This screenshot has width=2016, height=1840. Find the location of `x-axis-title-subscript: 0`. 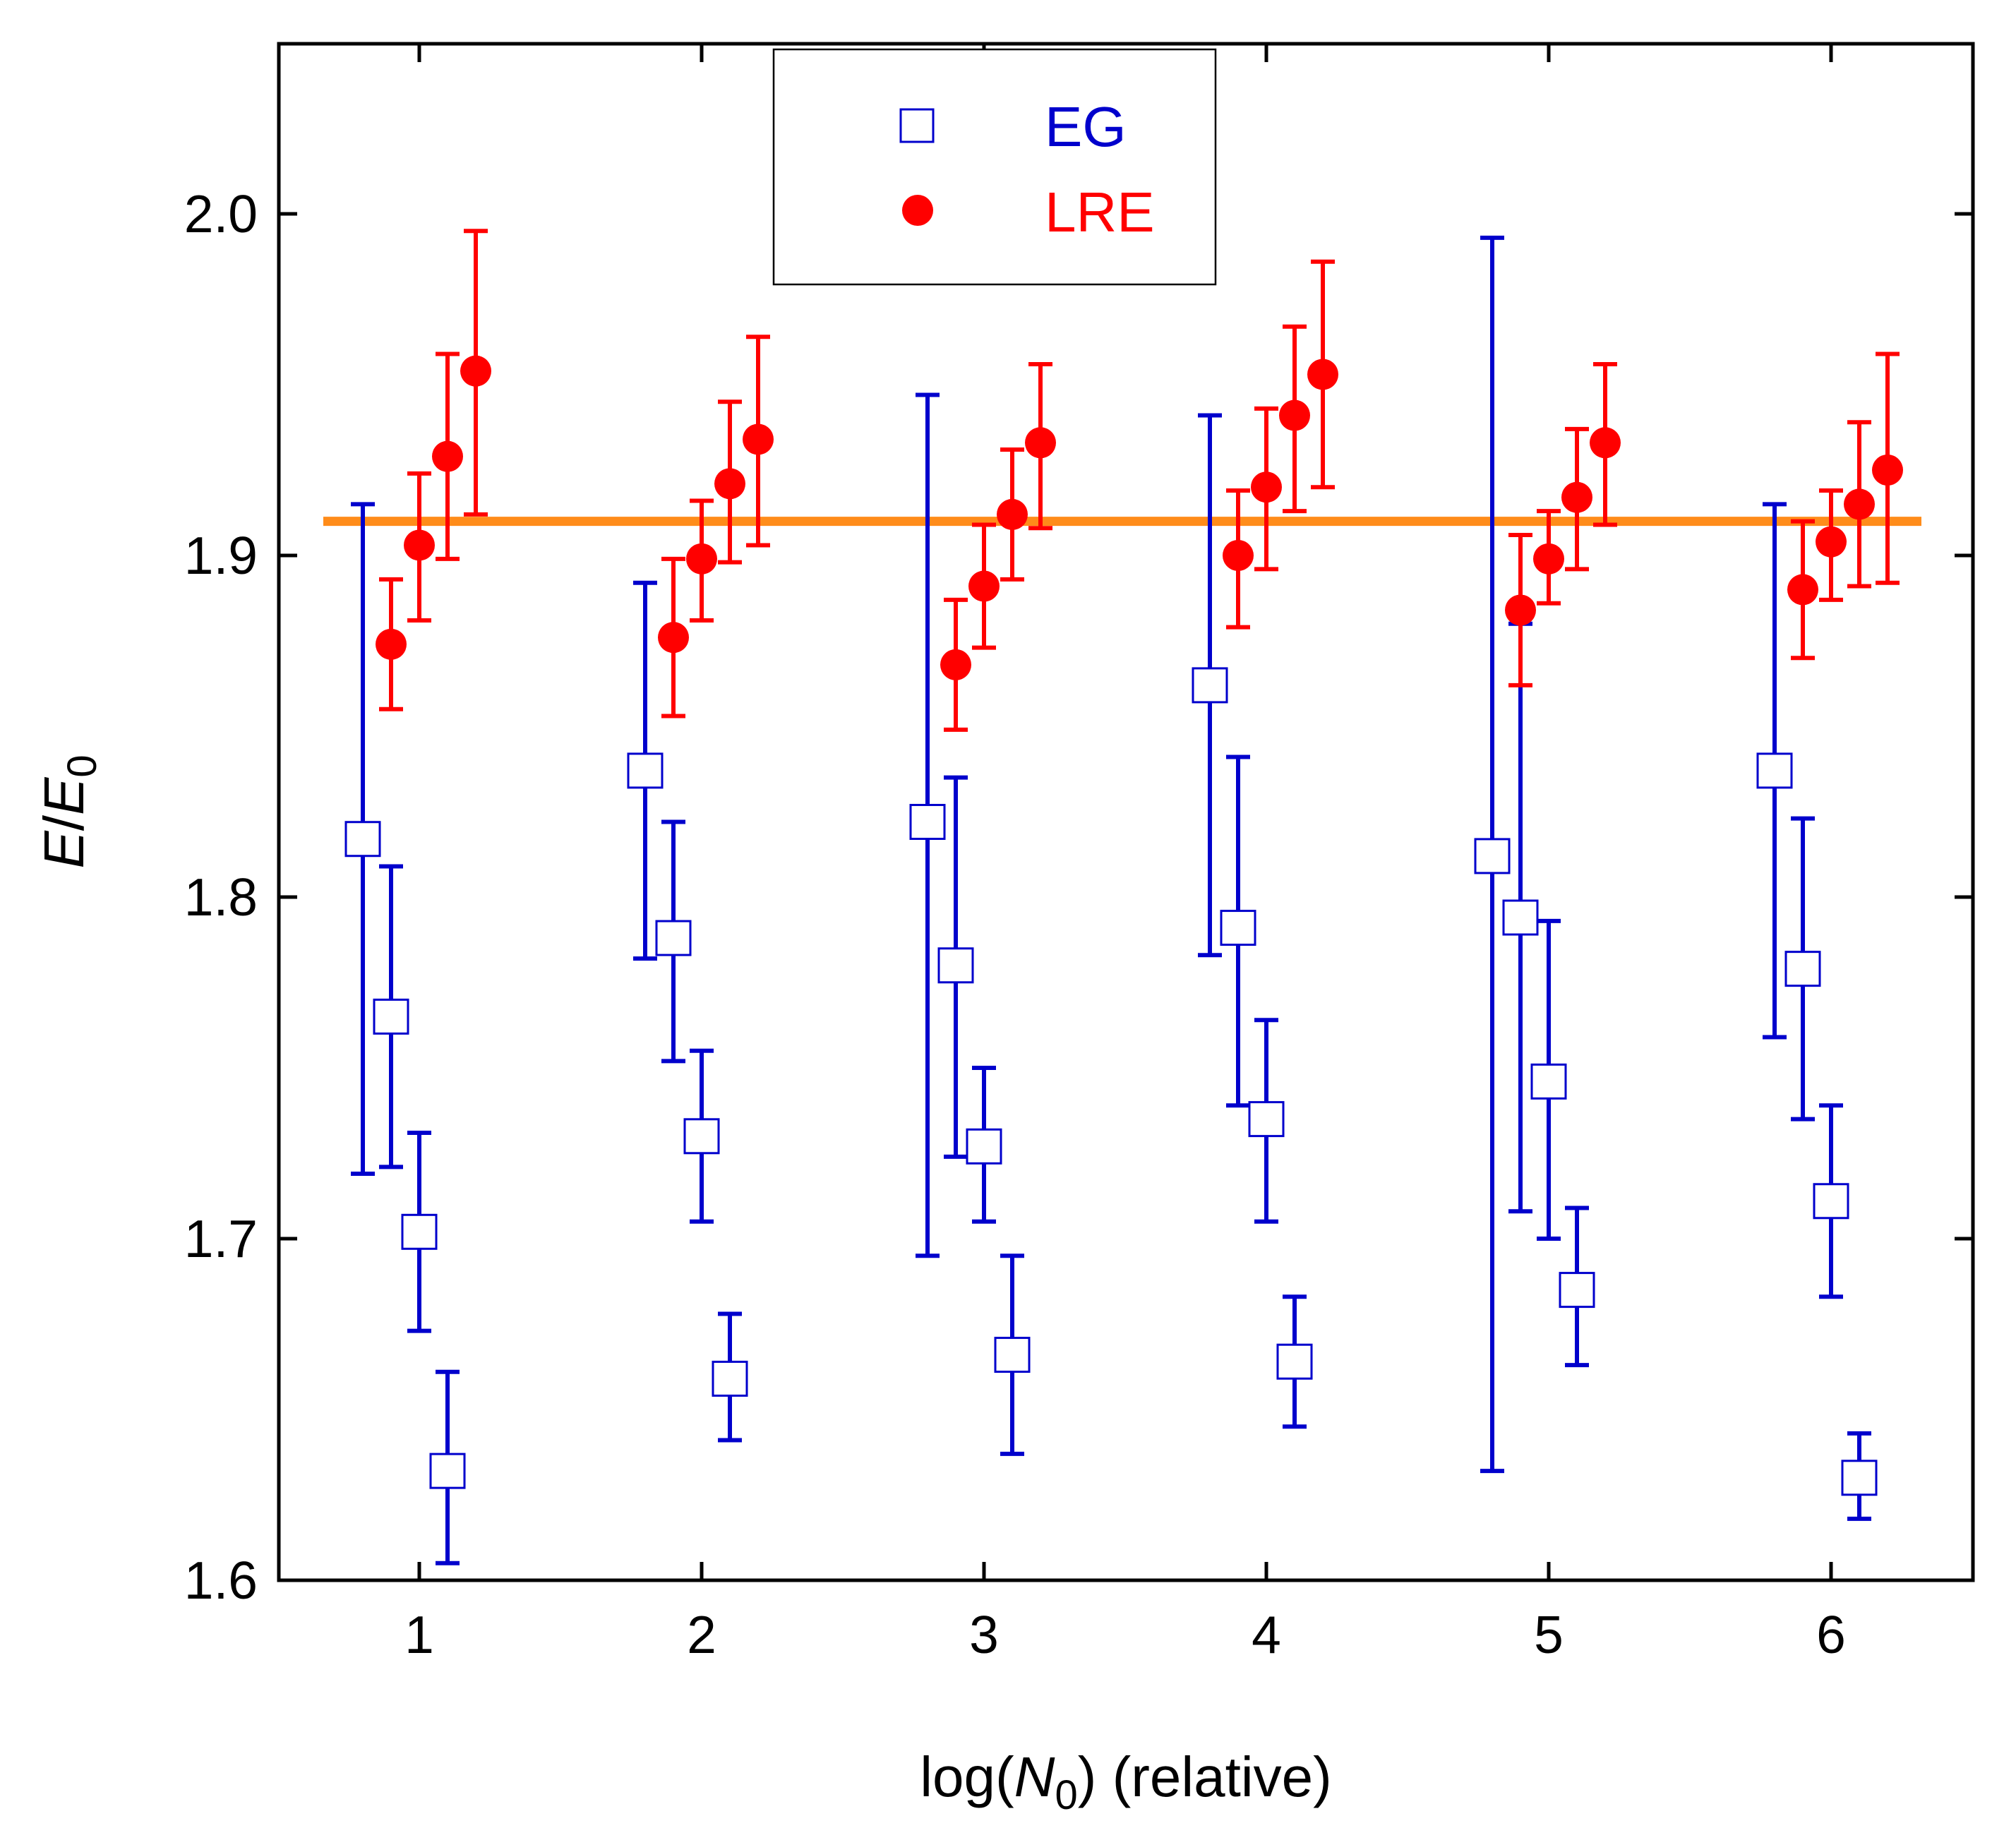

x-axis-title-subscript: 0 is located at coordinates (1066, 1795).